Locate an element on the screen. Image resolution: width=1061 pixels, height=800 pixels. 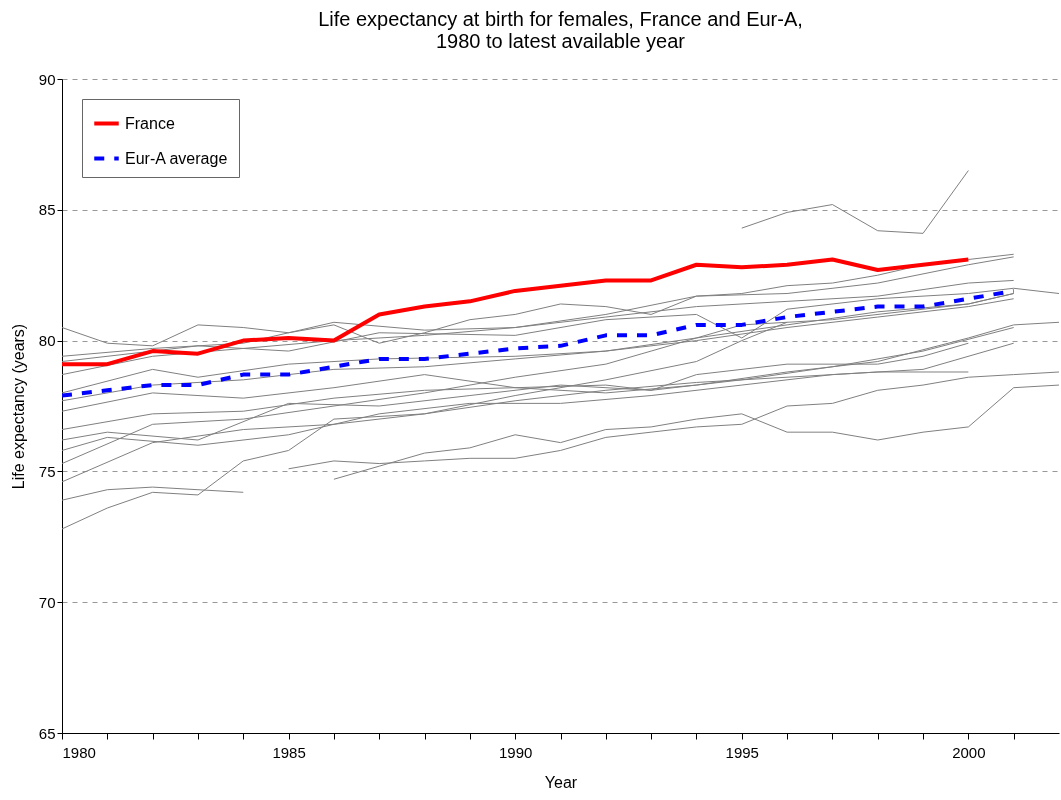
y-tick-label: 80 is located at coordinates (47, 341).